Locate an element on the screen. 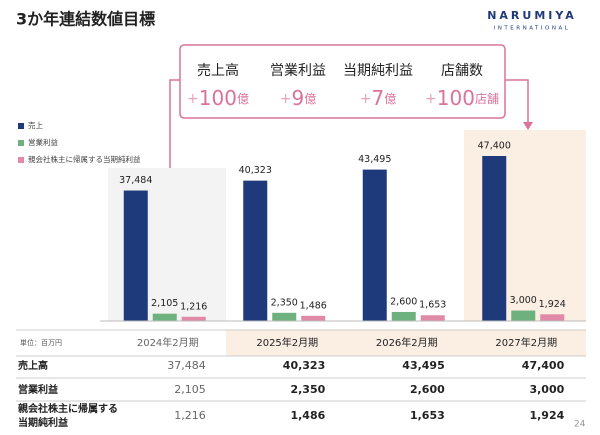 This screenshot has width=600, height=435. column-header: 2024年2月期 is located at coordinates (168, 342).